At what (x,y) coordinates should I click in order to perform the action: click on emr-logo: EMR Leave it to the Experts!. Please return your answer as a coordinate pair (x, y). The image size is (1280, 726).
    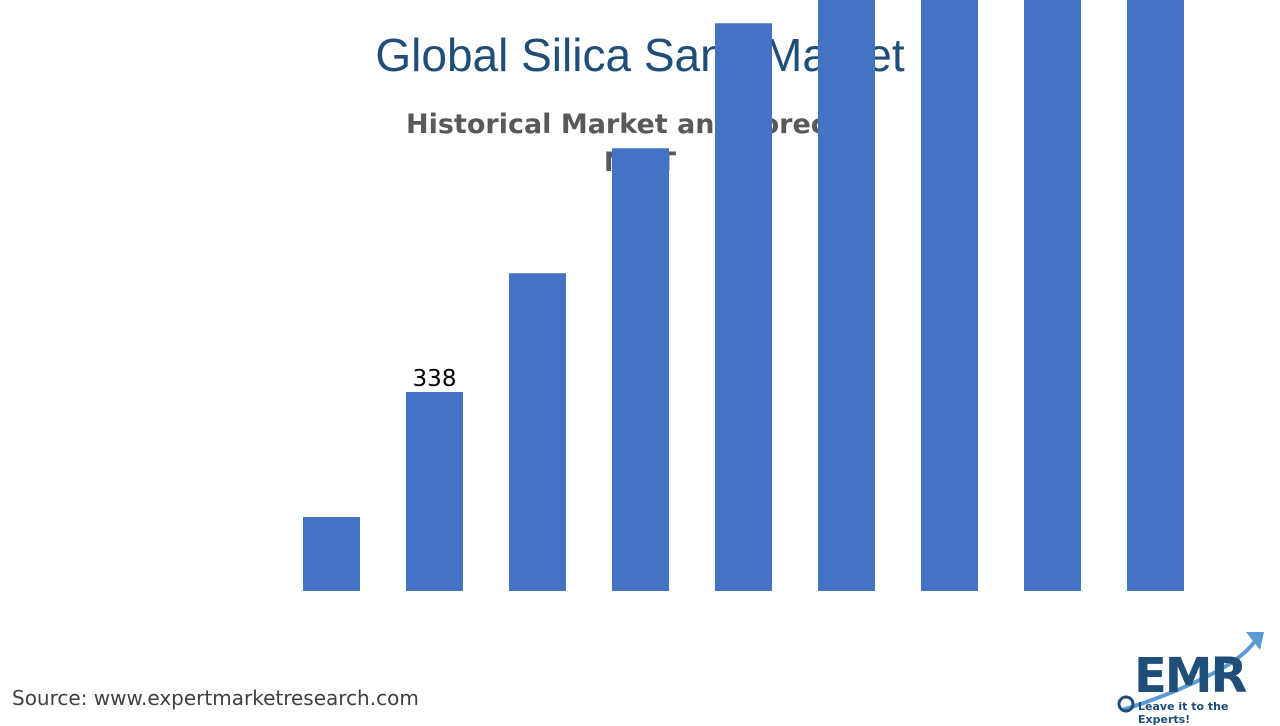
    Looking at the image, I should click on (1193, 676).